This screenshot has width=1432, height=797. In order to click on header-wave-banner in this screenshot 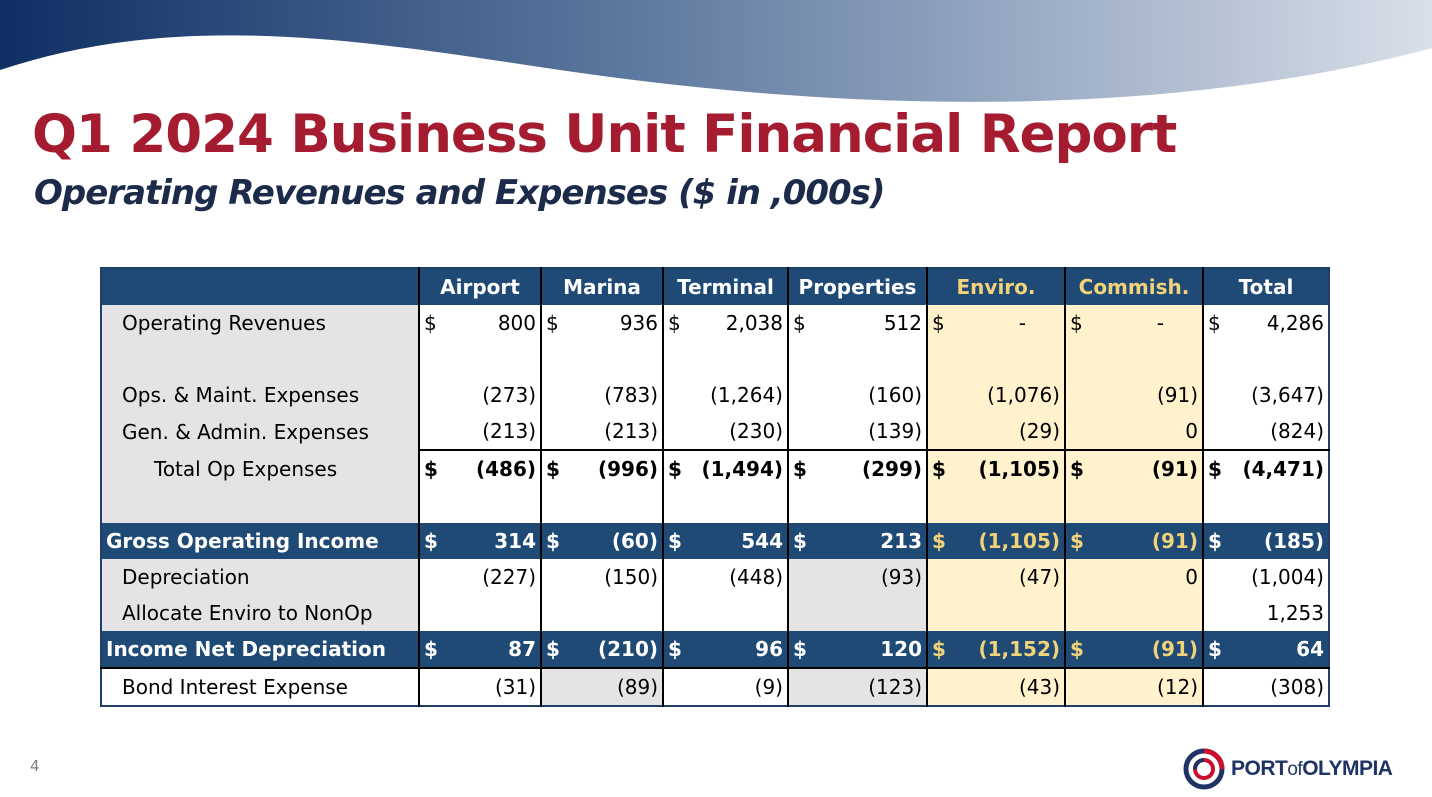, I will do `click(716, 51)`.